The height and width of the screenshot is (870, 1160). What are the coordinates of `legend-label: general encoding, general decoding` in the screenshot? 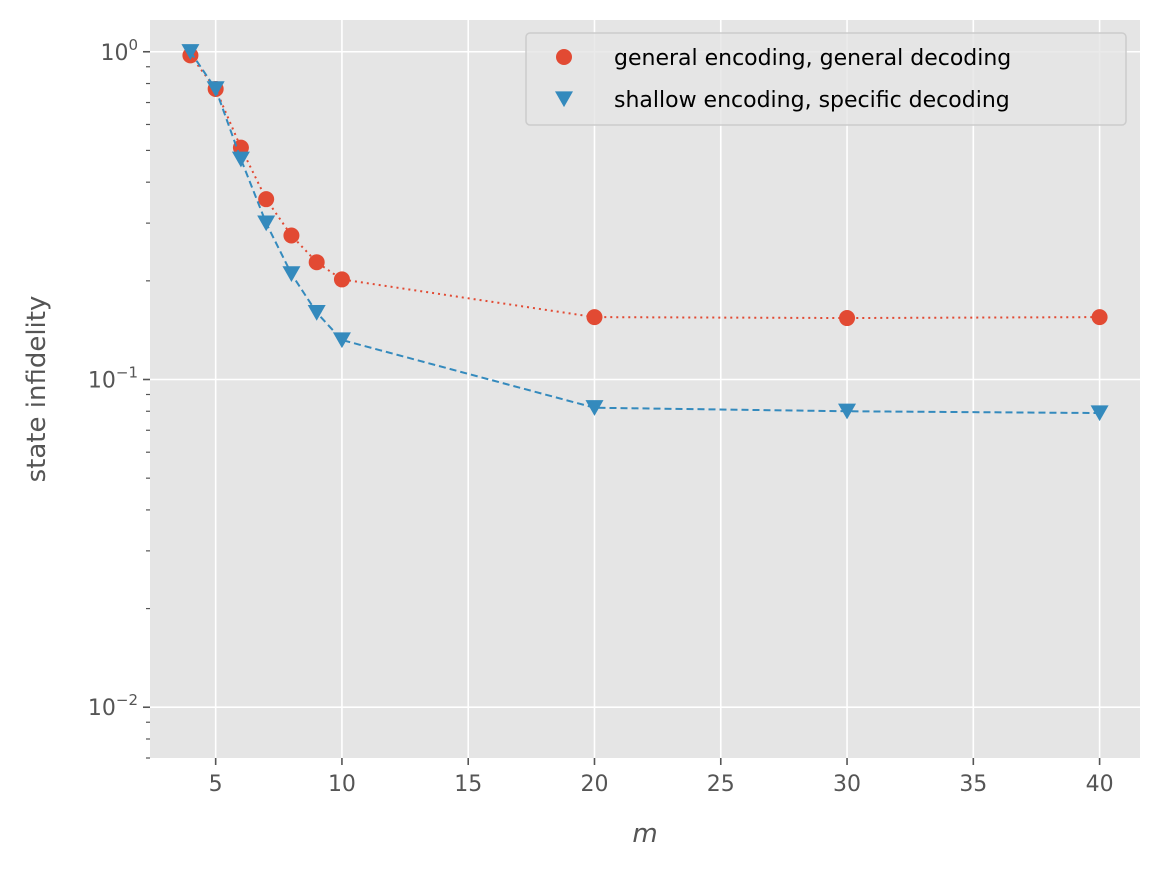 It's located at (812, 58).